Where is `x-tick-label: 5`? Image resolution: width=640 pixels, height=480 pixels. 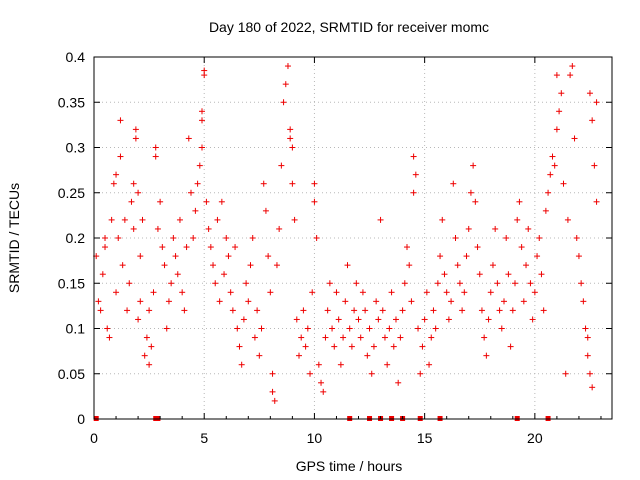
x-tick-label: 5 is located at coordinates (204, 438).